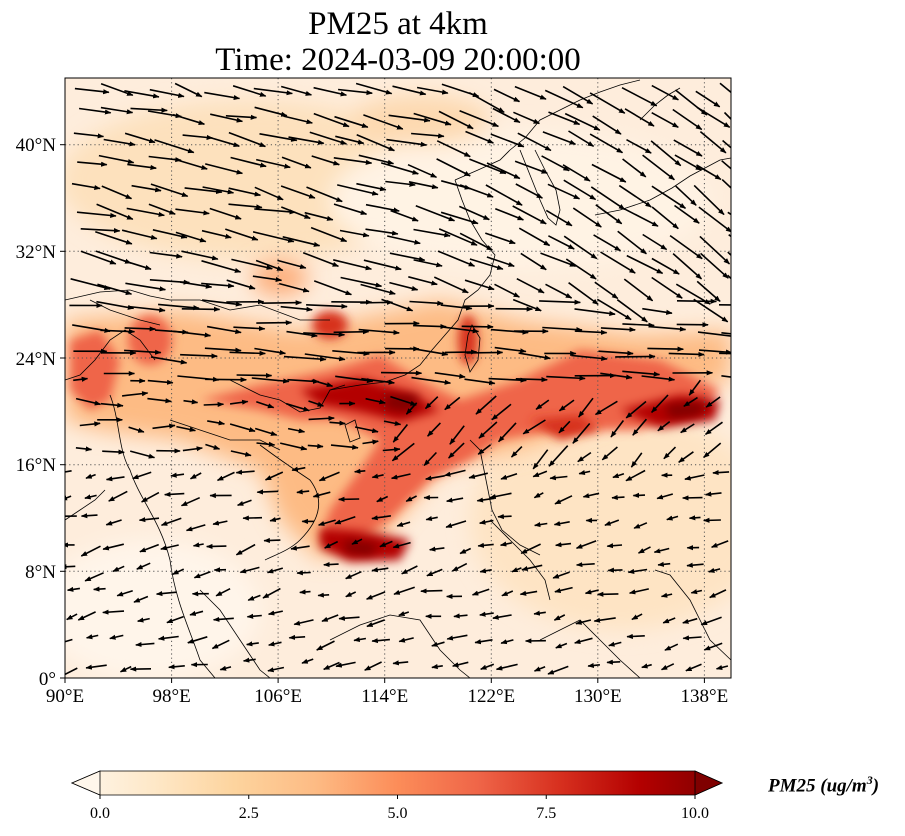 The image size is (905, 836). I want to click on lon-tick-label: 106°E, so click(278, 696).